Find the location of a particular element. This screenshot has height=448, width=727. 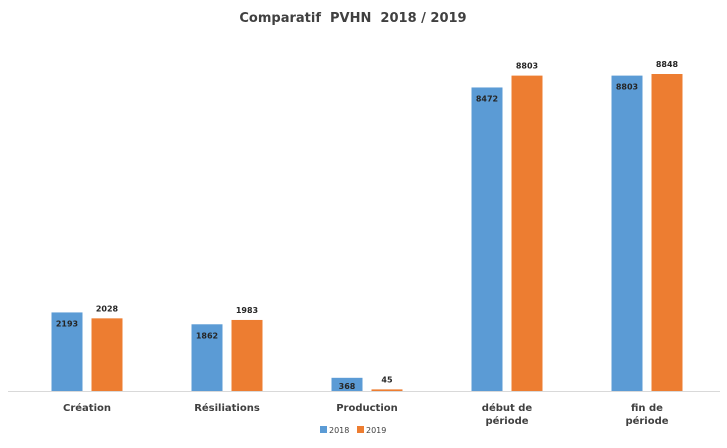

category-label-creation: Création is located at coordinates (87, 408).